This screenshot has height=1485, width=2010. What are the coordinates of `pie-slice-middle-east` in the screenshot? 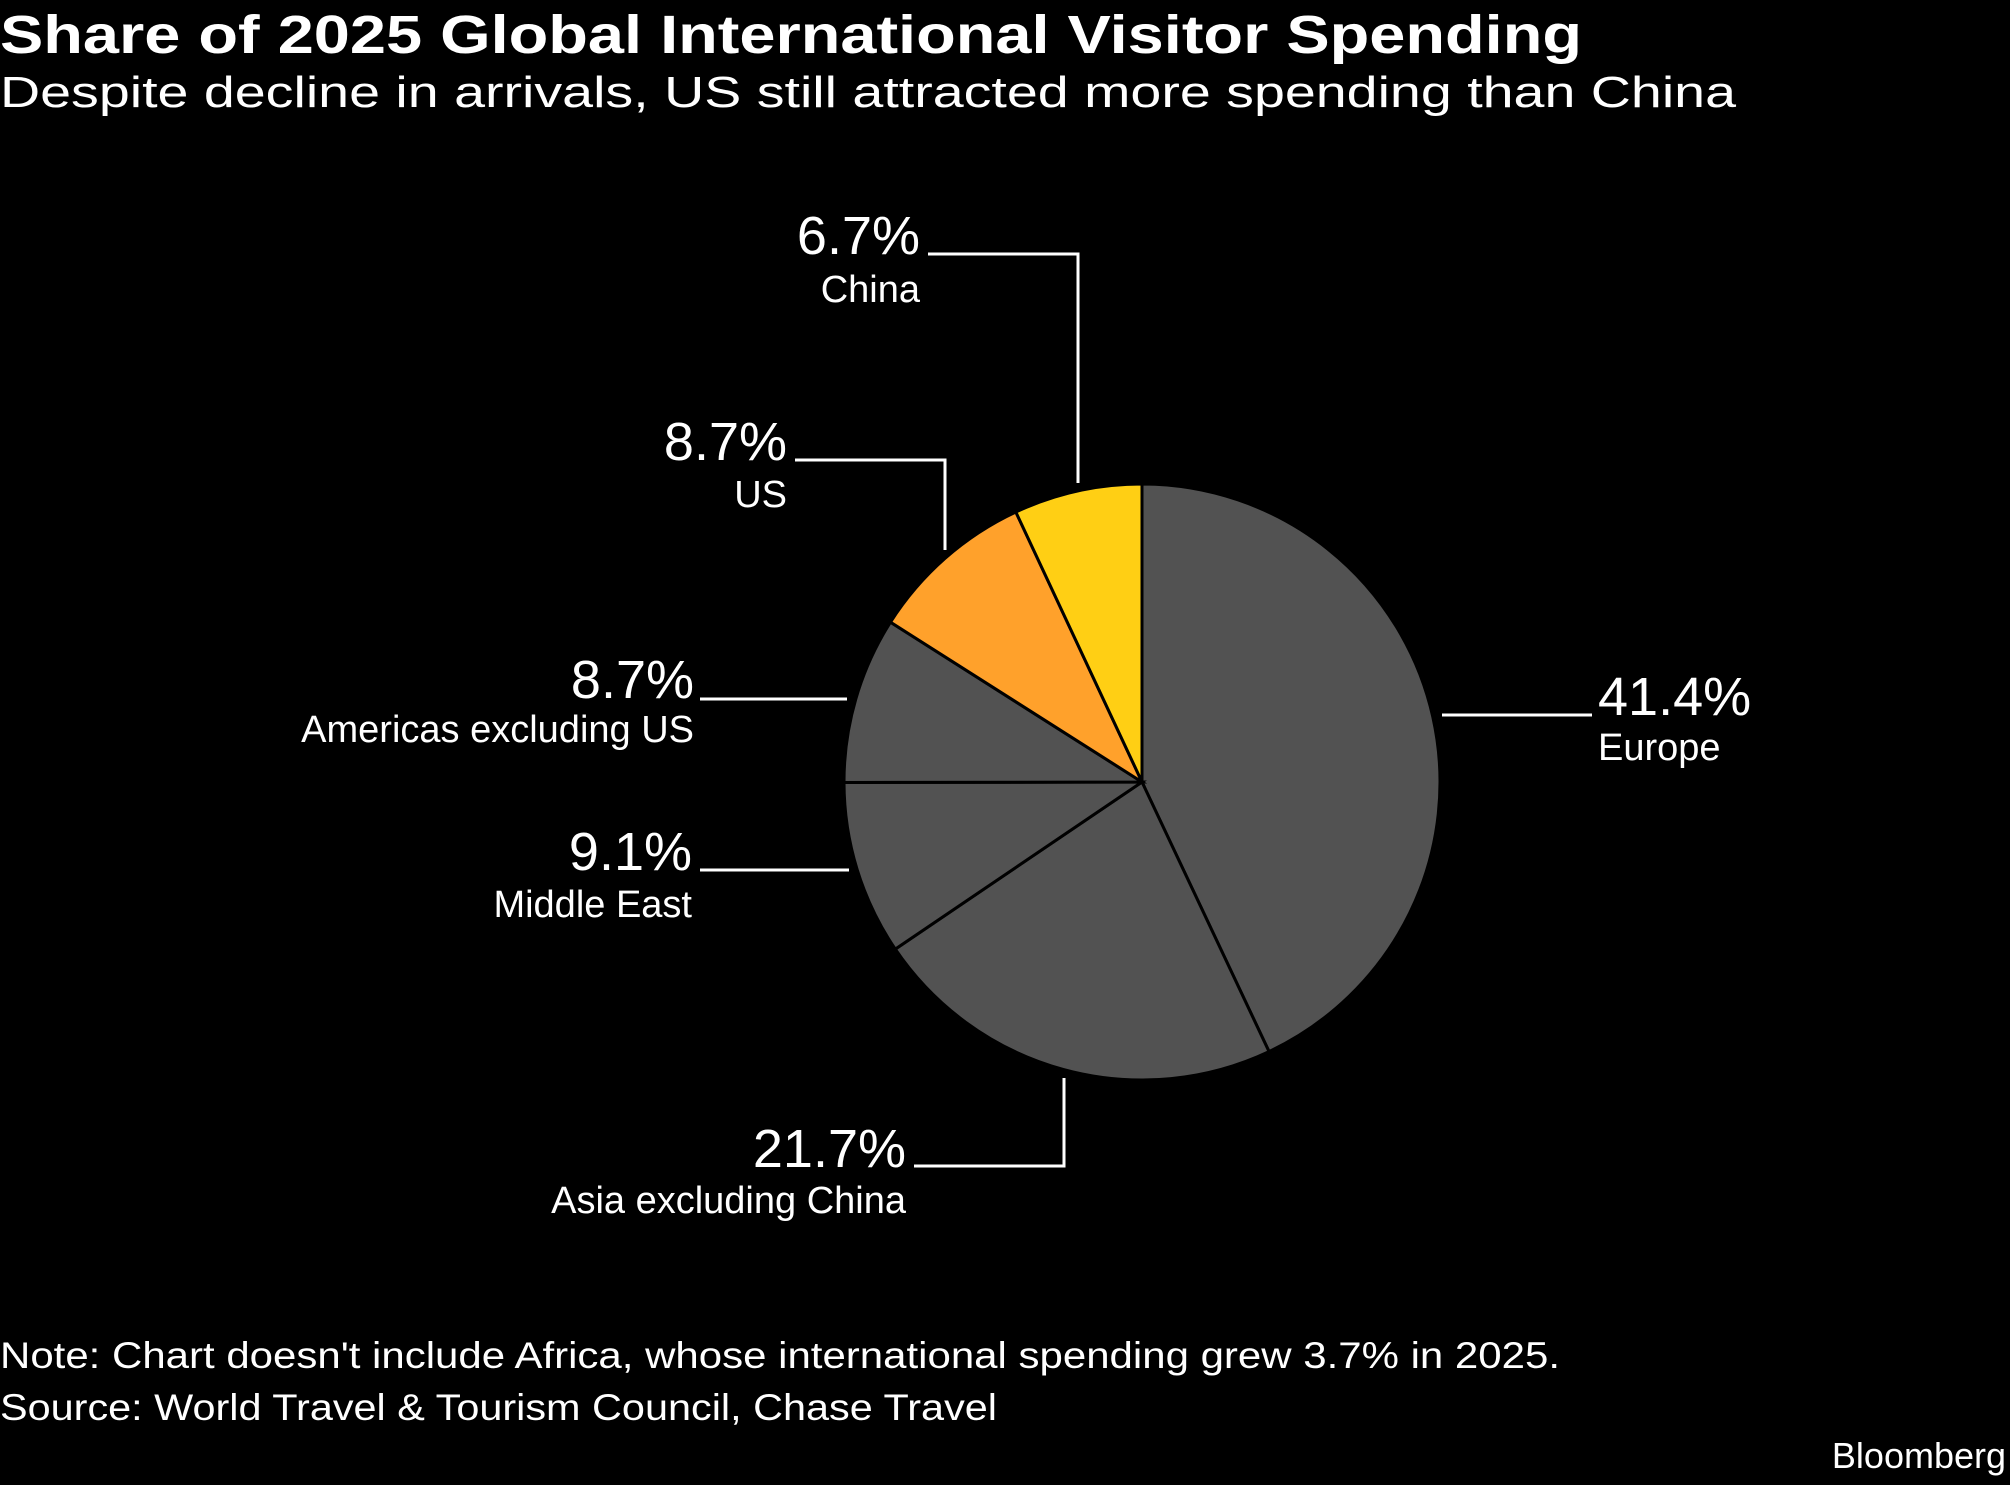 It's located at (994, 866).